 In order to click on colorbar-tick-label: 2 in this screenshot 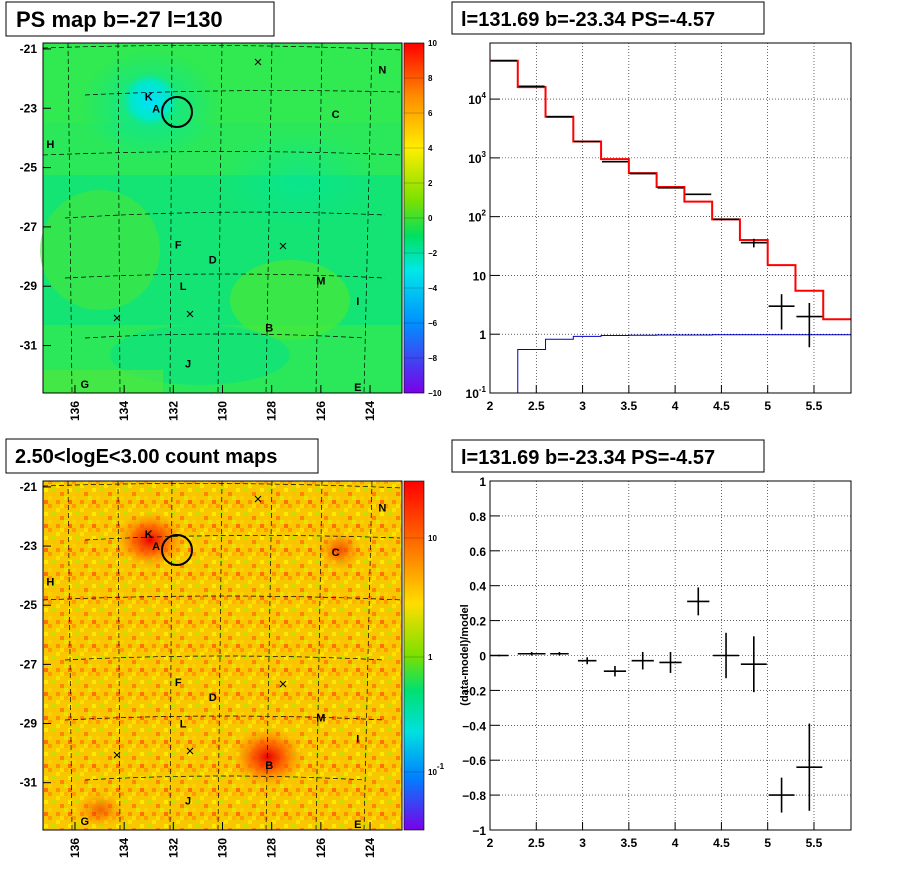, I will do `click(430, 183)`.